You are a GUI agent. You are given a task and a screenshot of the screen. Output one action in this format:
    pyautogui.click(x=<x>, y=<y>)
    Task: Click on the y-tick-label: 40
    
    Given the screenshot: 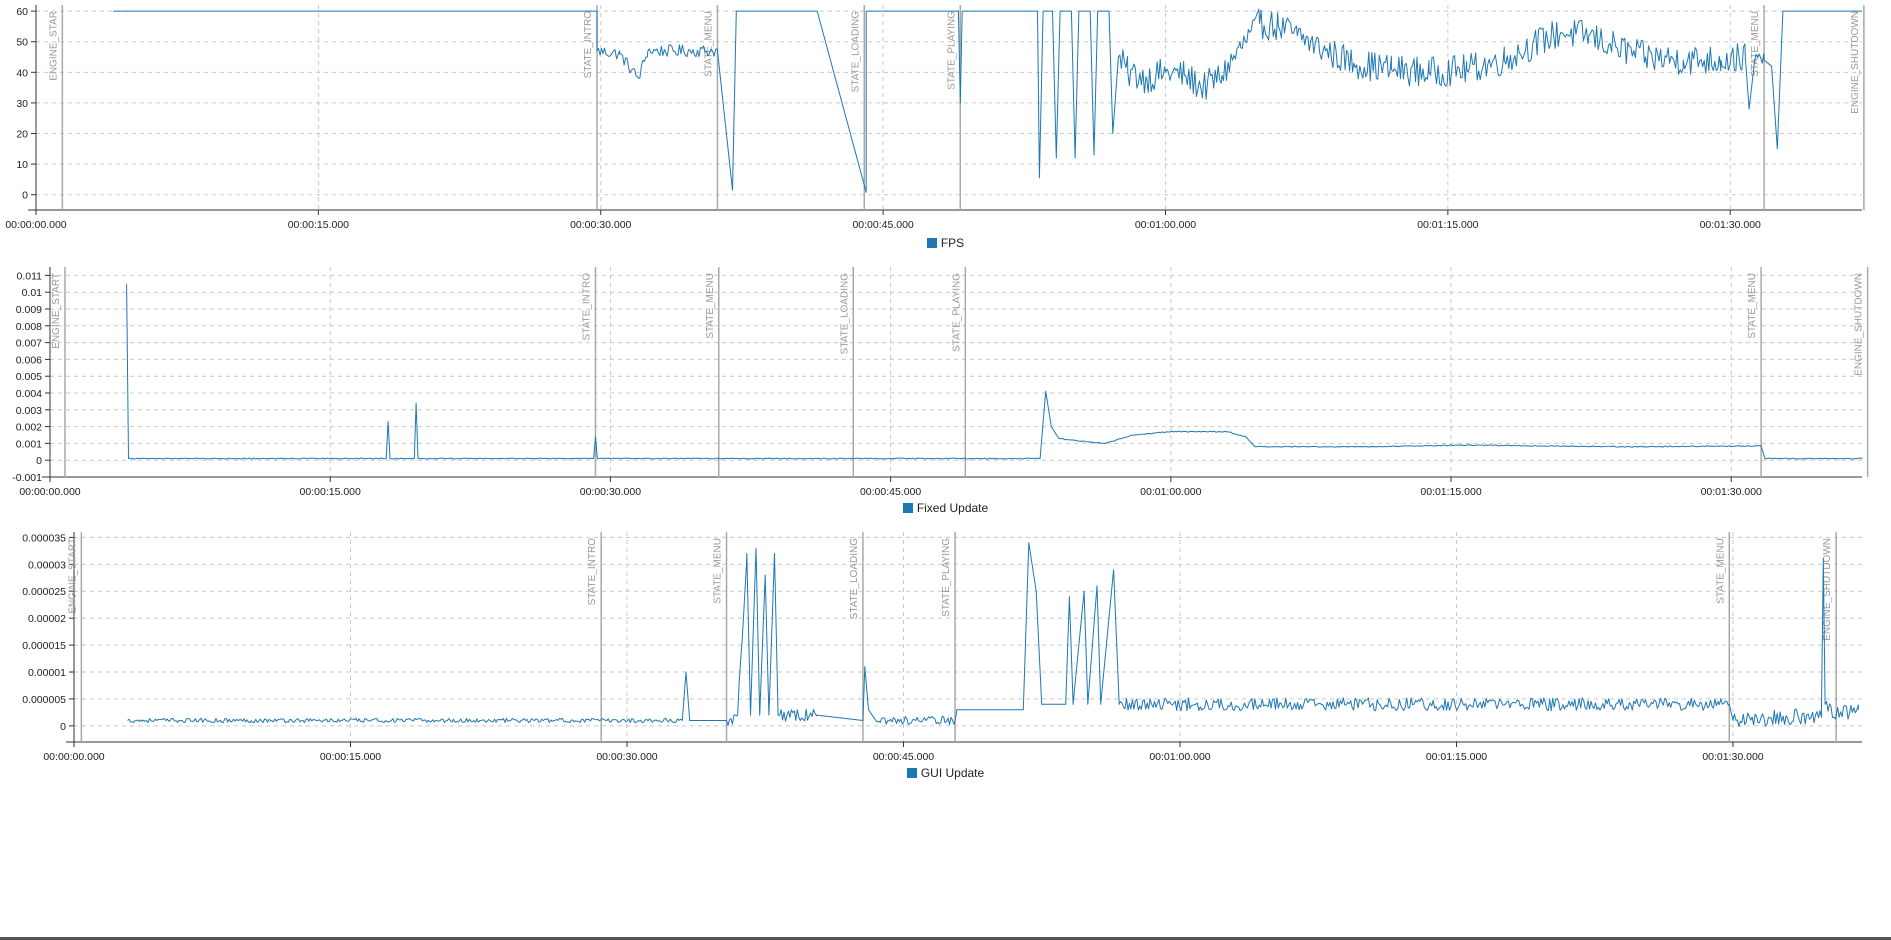 What is the action you would take?
    pyautogui.click(x=22, y=73)
    